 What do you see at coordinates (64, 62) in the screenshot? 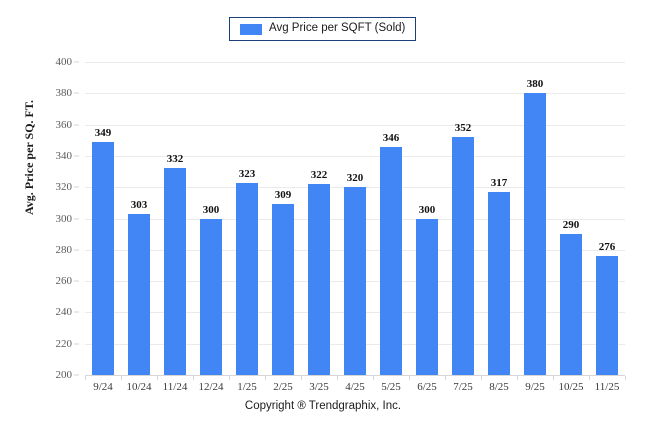
I see `y-axis-tick-label: 400` at bounding box center [64, 62].